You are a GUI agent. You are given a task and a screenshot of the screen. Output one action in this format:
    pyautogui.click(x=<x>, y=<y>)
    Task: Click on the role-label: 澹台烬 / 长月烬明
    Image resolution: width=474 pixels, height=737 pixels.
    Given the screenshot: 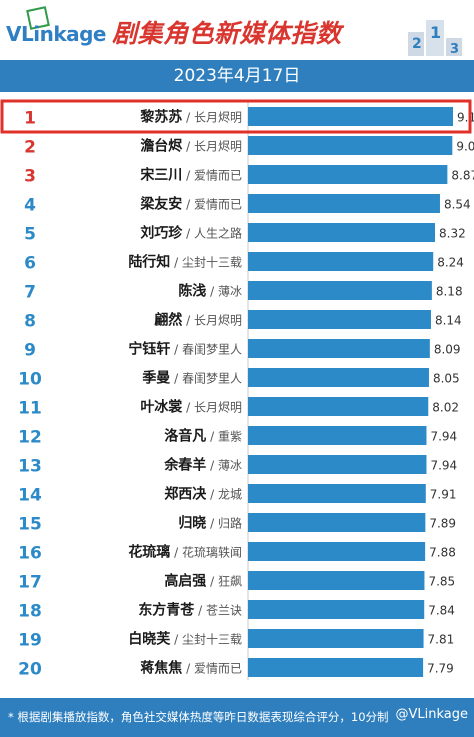 What is the action you would take?
    pyautogui.click(x=191, y=146)
    